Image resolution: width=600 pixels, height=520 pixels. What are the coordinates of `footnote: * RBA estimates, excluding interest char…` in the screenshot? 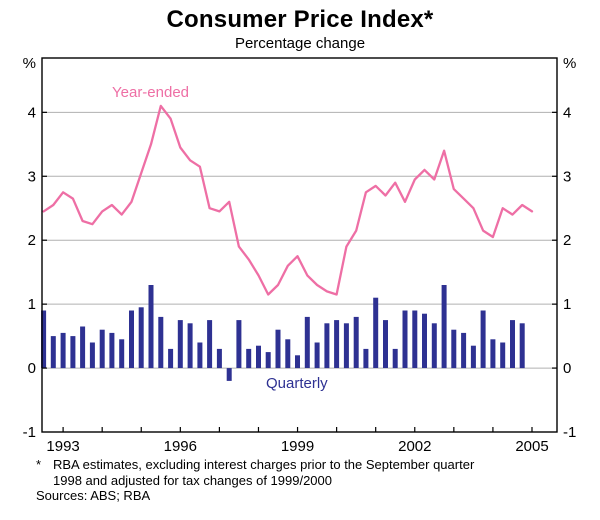 It's located at (311, 472).